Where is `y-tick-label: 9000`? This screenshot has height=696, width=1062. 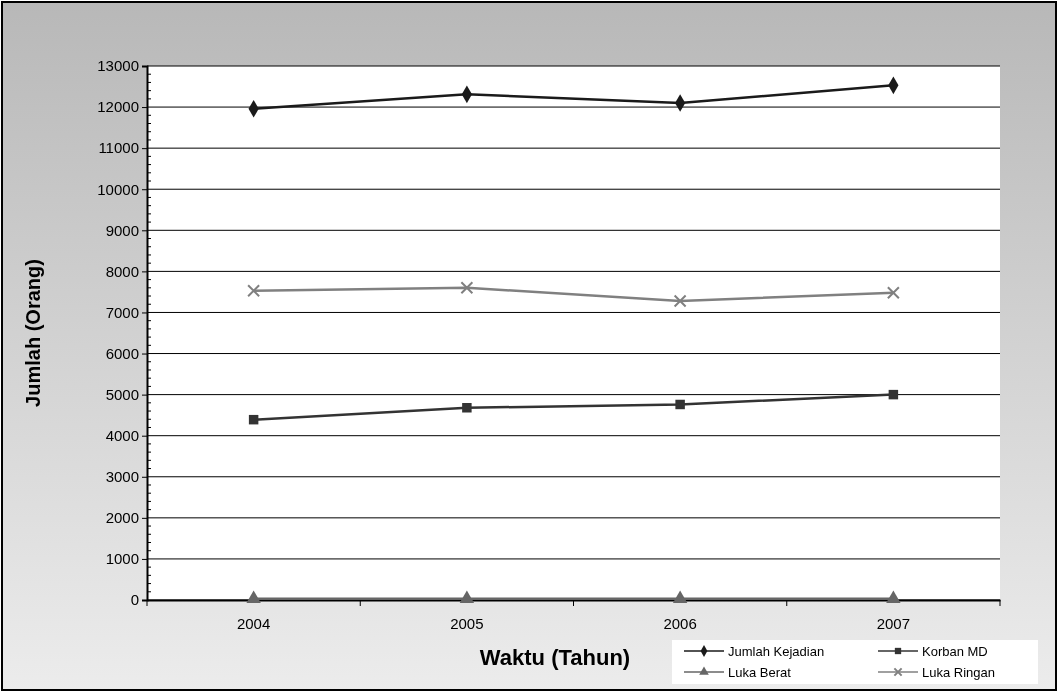
y-tick-label: 9000 is located at coordinates (122, 230).